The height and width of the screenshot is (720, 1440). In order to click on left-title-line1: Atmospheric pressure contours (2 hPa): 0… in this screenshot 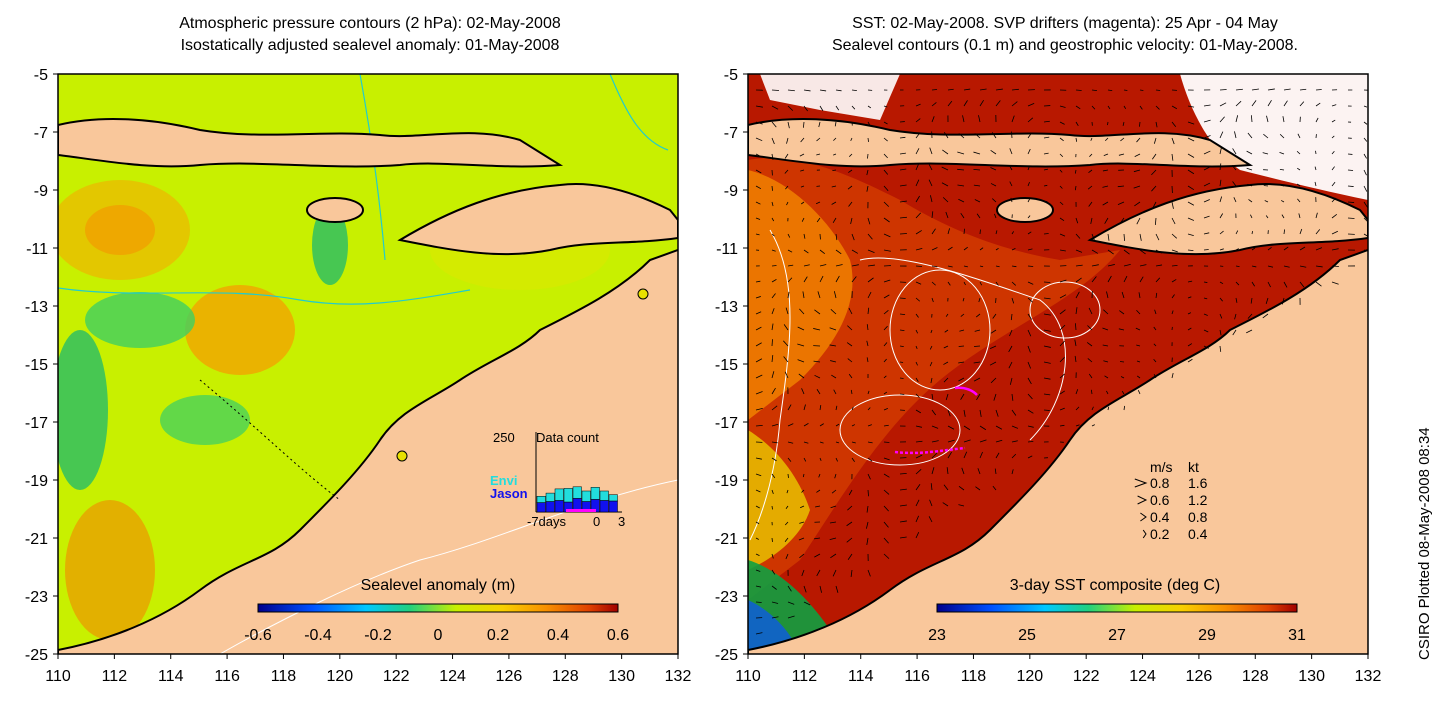, I will do `click(370, 23)`.